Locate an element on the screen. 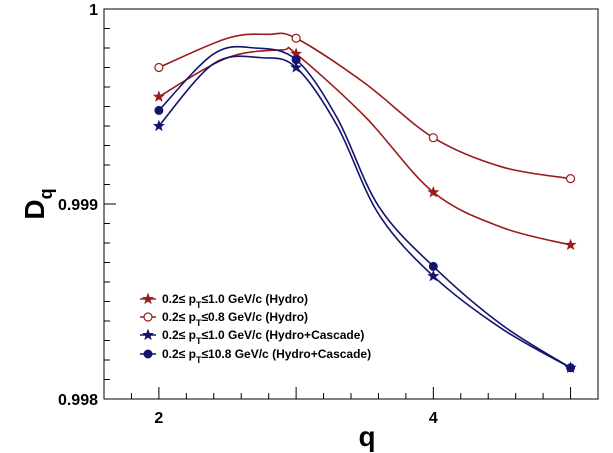  y-tick-label: 1 is located at coordinates (93, 10).